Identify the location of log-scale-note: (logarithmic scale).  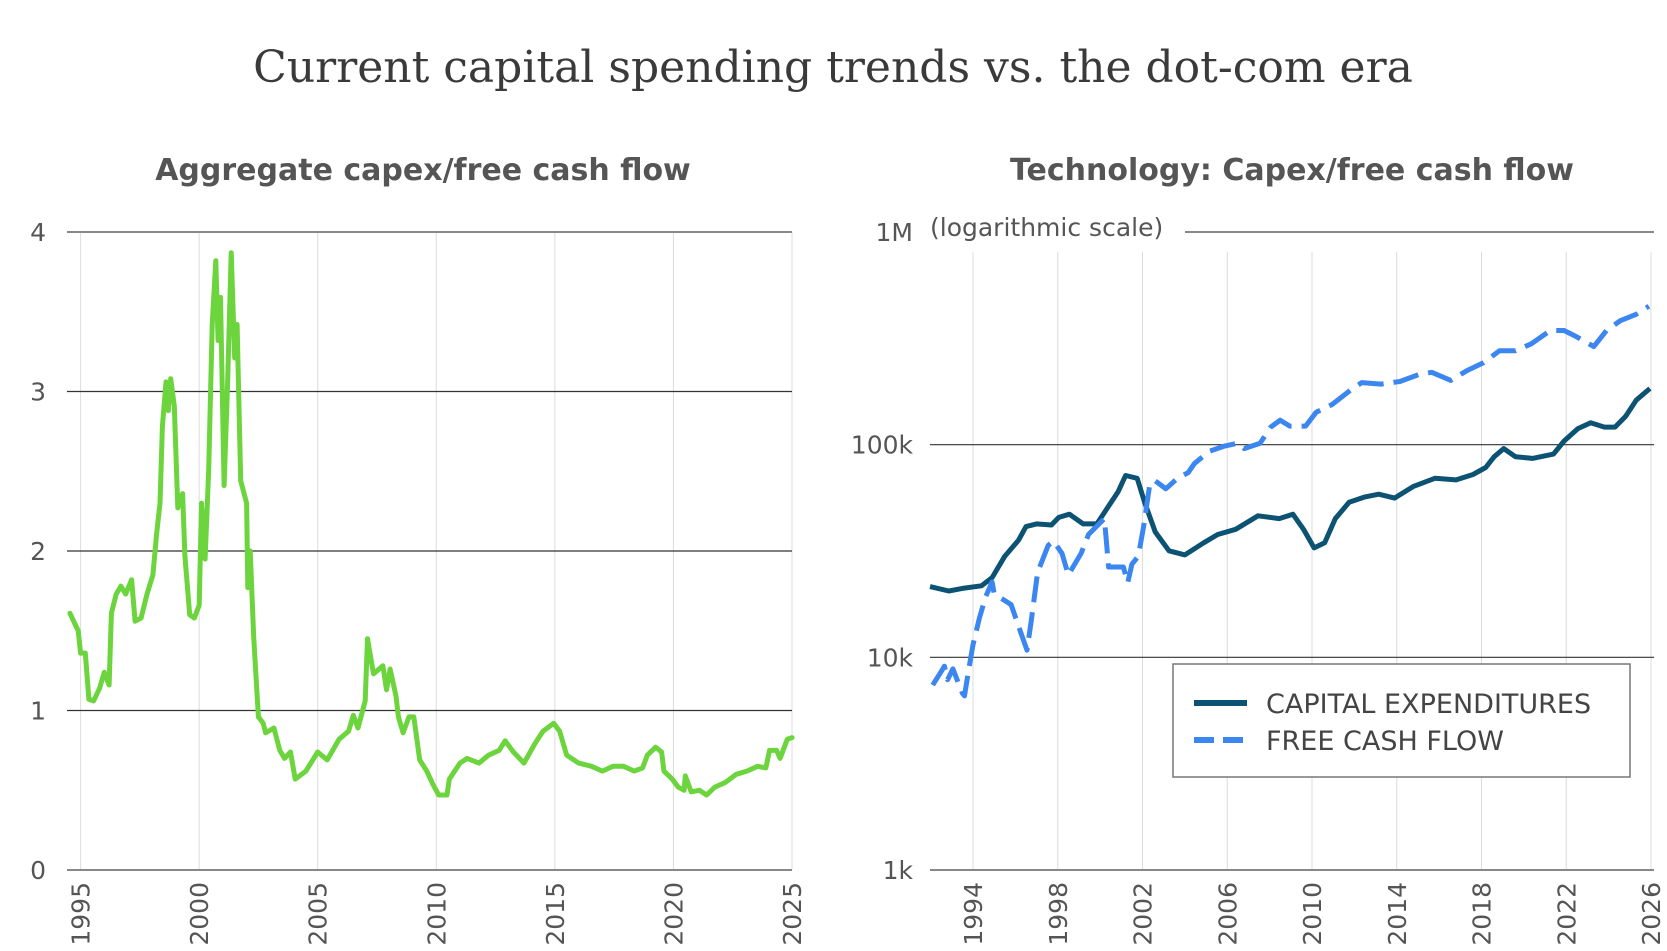
(1046, 227).